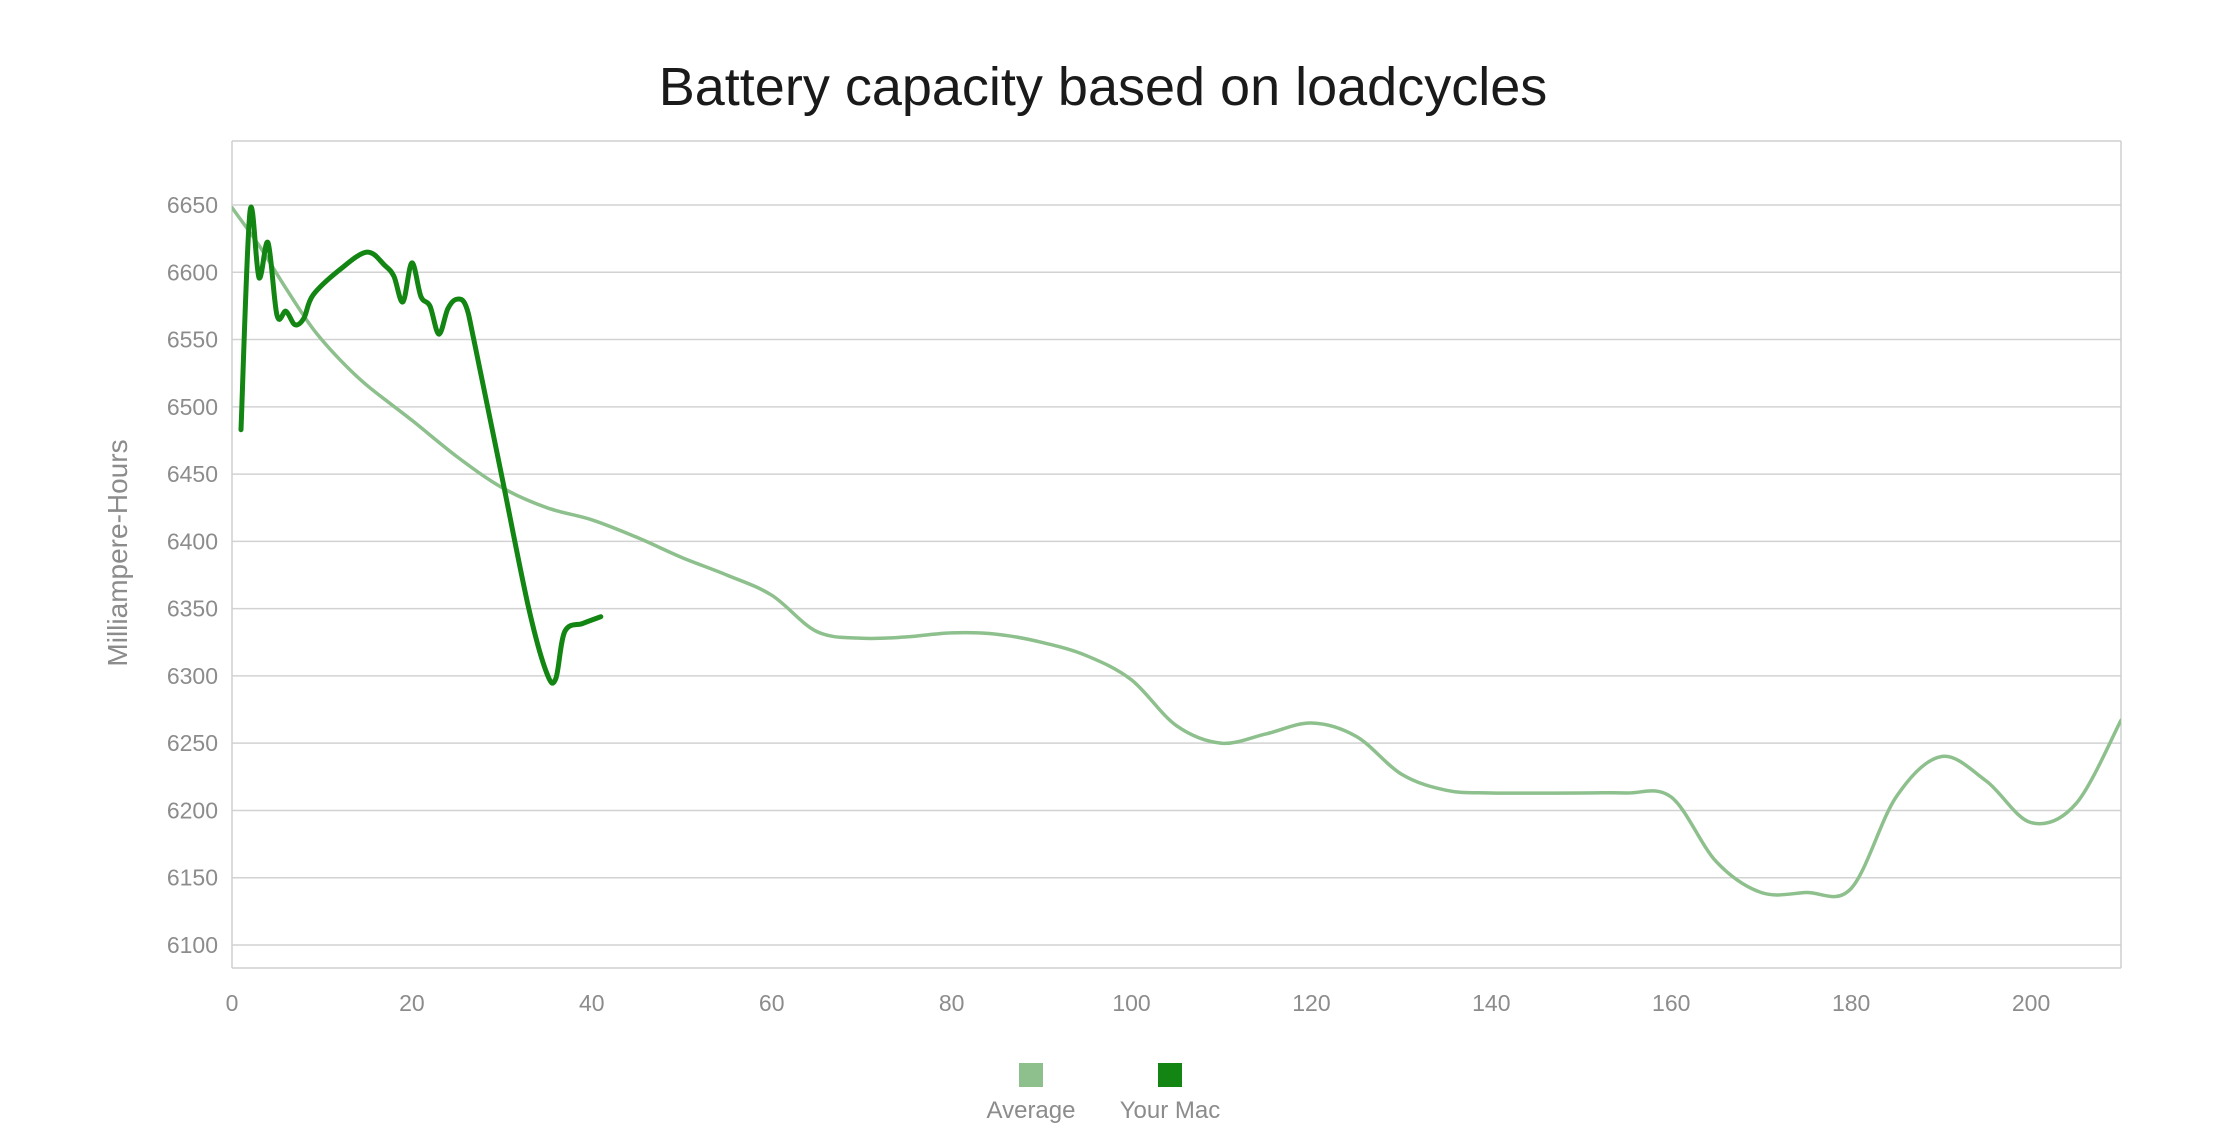  What do you see at coordinates (192, 945) in the screenshot?
I see `y-tick-label: 6100` at bounding box center [192, 945].